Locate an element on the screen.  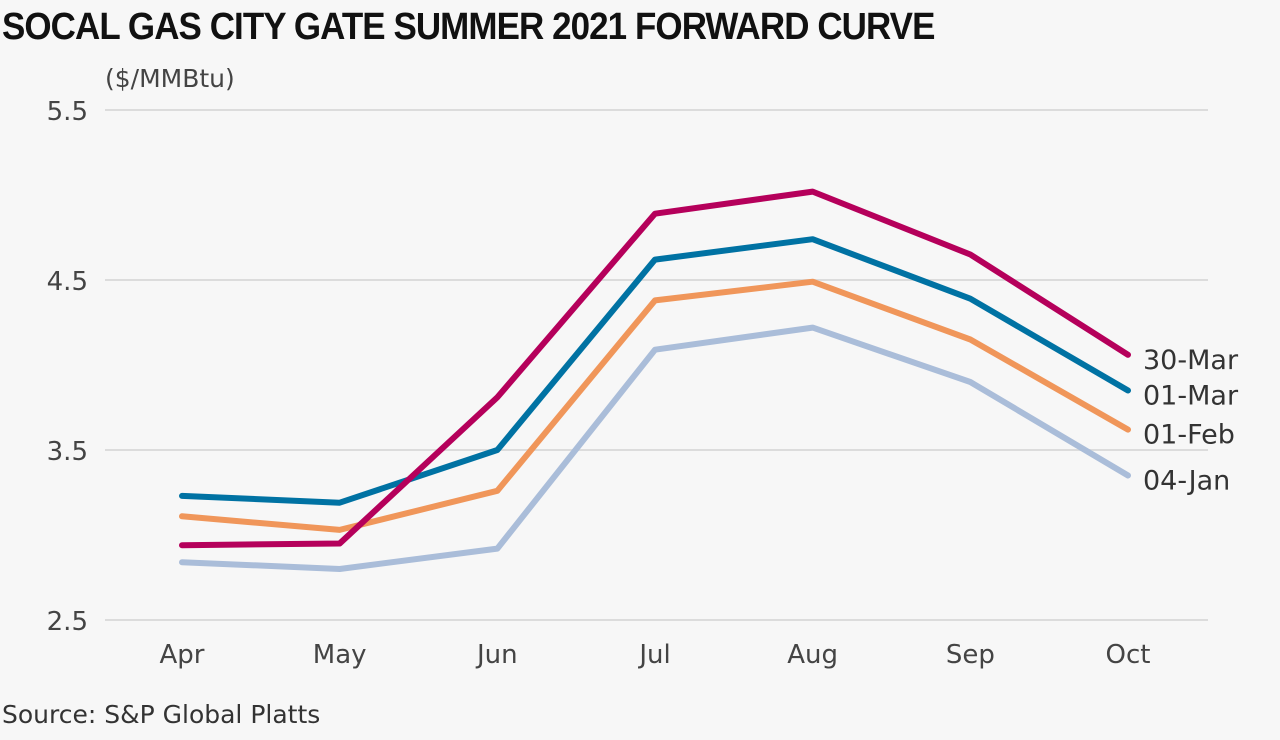
x-tick-label: Jun is located at coordinates (496, 655).